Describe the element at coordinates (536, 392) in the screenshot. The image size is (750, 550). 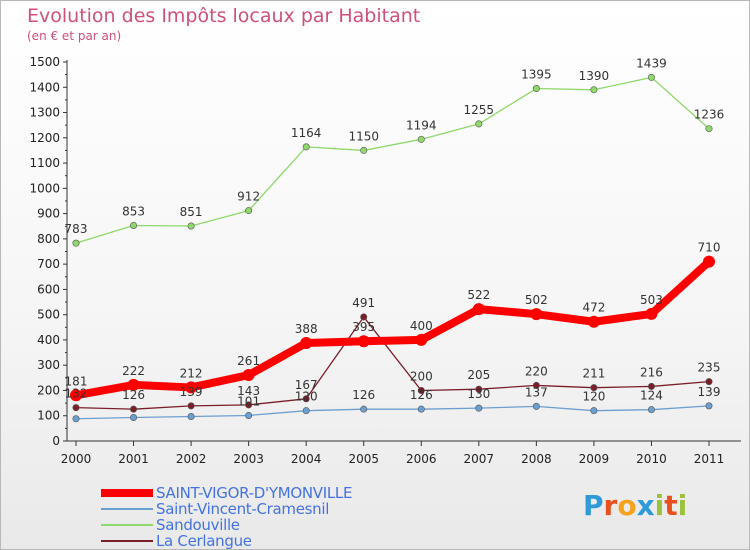
I see `data-label: 137` at that location.